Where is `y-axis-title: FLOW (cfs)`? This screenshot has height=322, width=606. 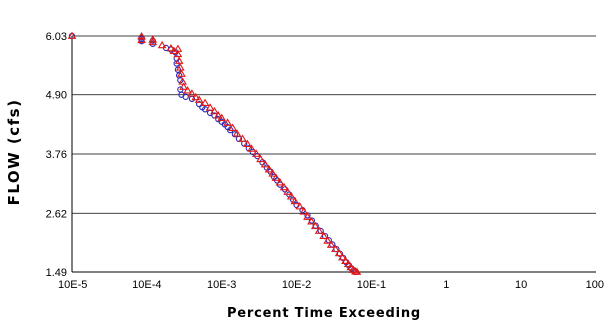
y-axis-title: FLOW (cfs) is located at coordinates (14, 152).